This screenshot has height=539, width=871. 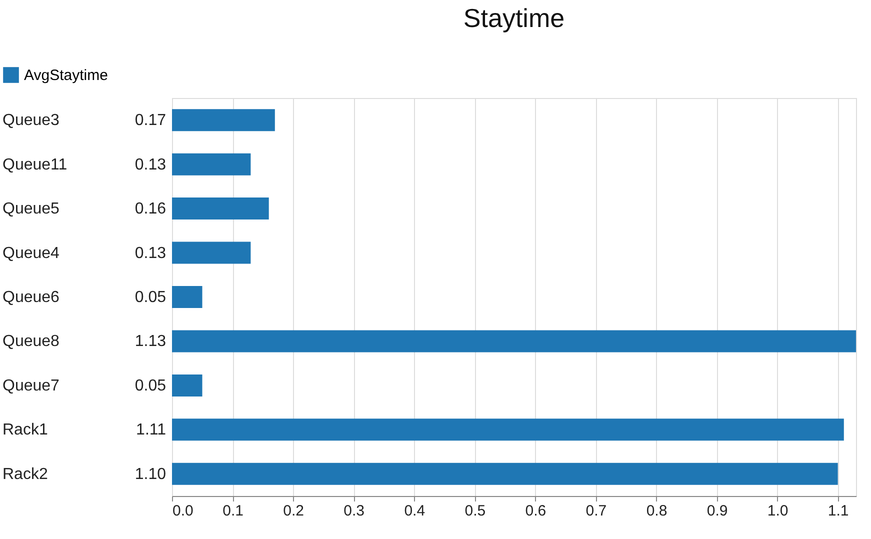 What do you see at coordinates (233, 511) in the screenshot?
I see `x-tick-label: 0.1` at bounding box center [233, 511].